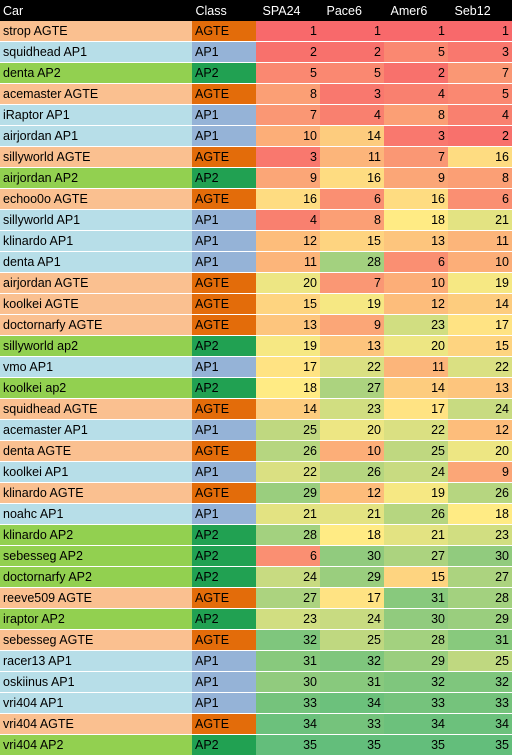 This screenshot has width=512, height=756. I want to click on spa24-cell: 30, so click(288, 682).